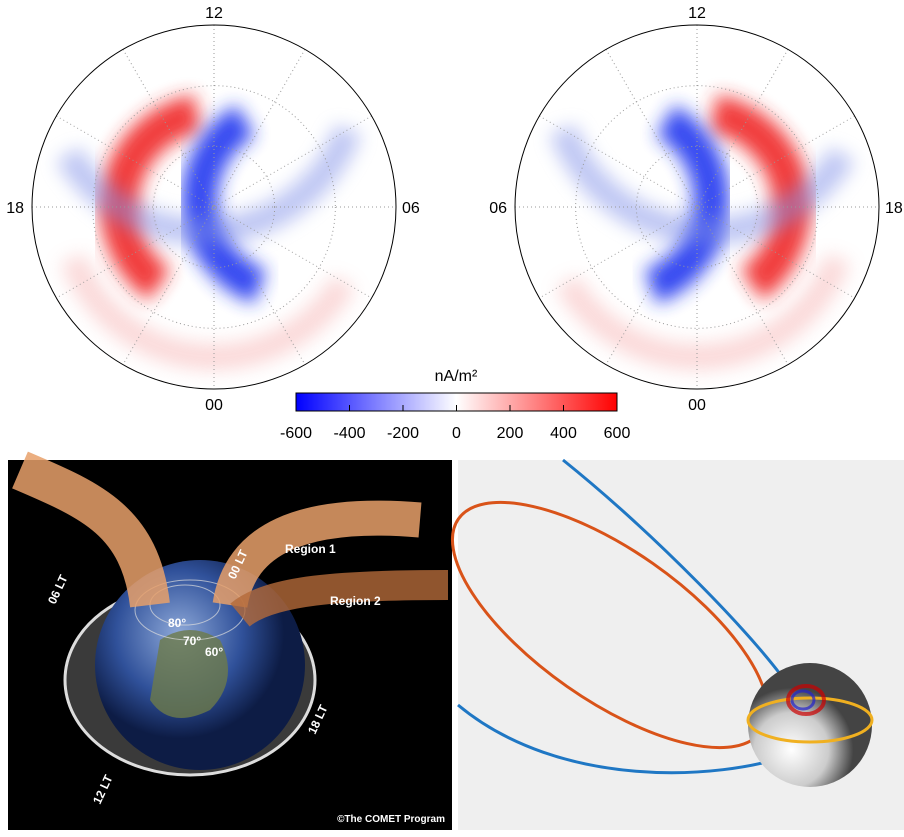 The width and height of the screenshot is (904, 837). What do you see at coordinates (391, 819) in the screenshot?
I see `credit: ©The COMET Program` at bounding box center [391, 819].